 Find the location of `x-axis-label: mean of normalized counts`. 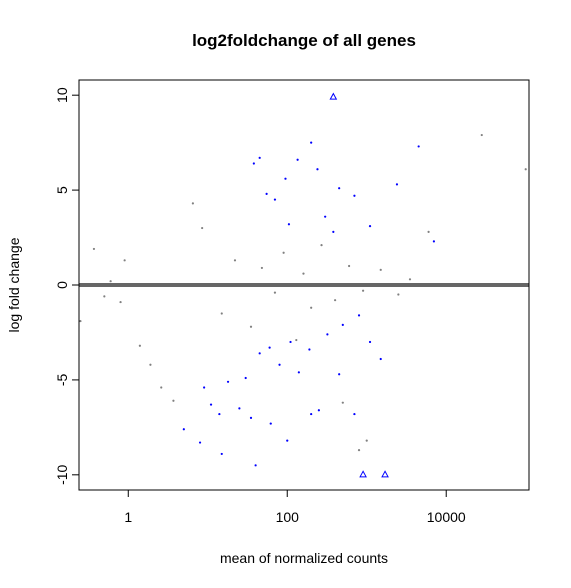

x-axis-label: mean of normalized counts is located at coordinates (304, 558).